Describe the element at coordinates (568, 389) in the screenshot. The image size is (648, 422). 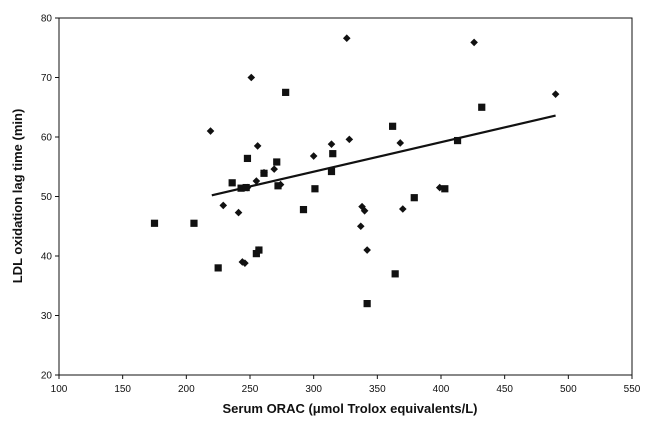
I see `x-tick-label: 500` at that location.